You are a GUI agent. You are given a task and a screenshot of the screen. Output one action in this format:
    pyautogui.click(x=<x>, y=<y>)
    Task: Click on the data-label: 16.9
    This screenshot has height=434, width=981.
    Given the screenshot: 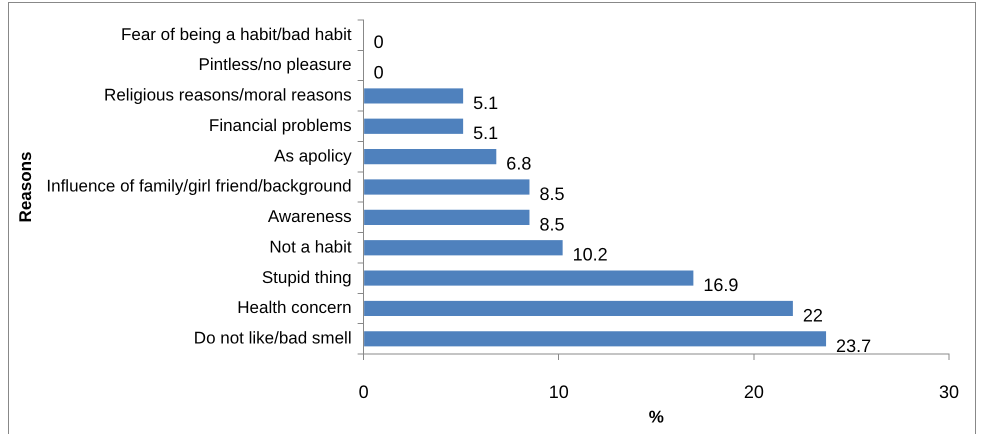 What is the action you would take?
    pyautogui.click(x=720, y=285)
    